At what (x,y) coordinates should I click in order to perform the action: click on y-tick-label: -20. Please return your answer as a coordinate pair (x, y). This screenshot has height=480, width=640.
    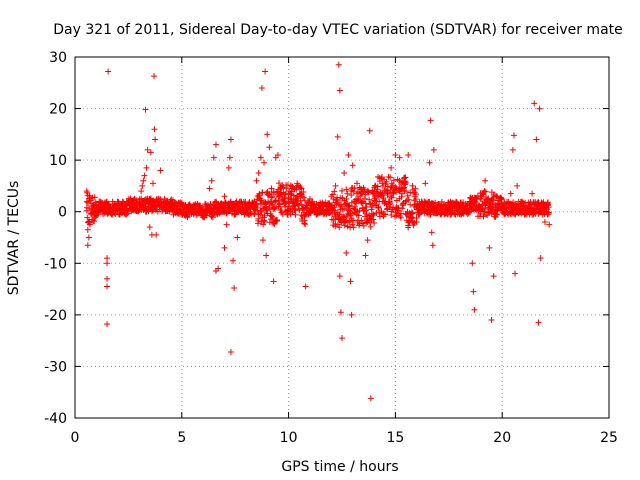
    Looking at the image, I should click on (55, 316).